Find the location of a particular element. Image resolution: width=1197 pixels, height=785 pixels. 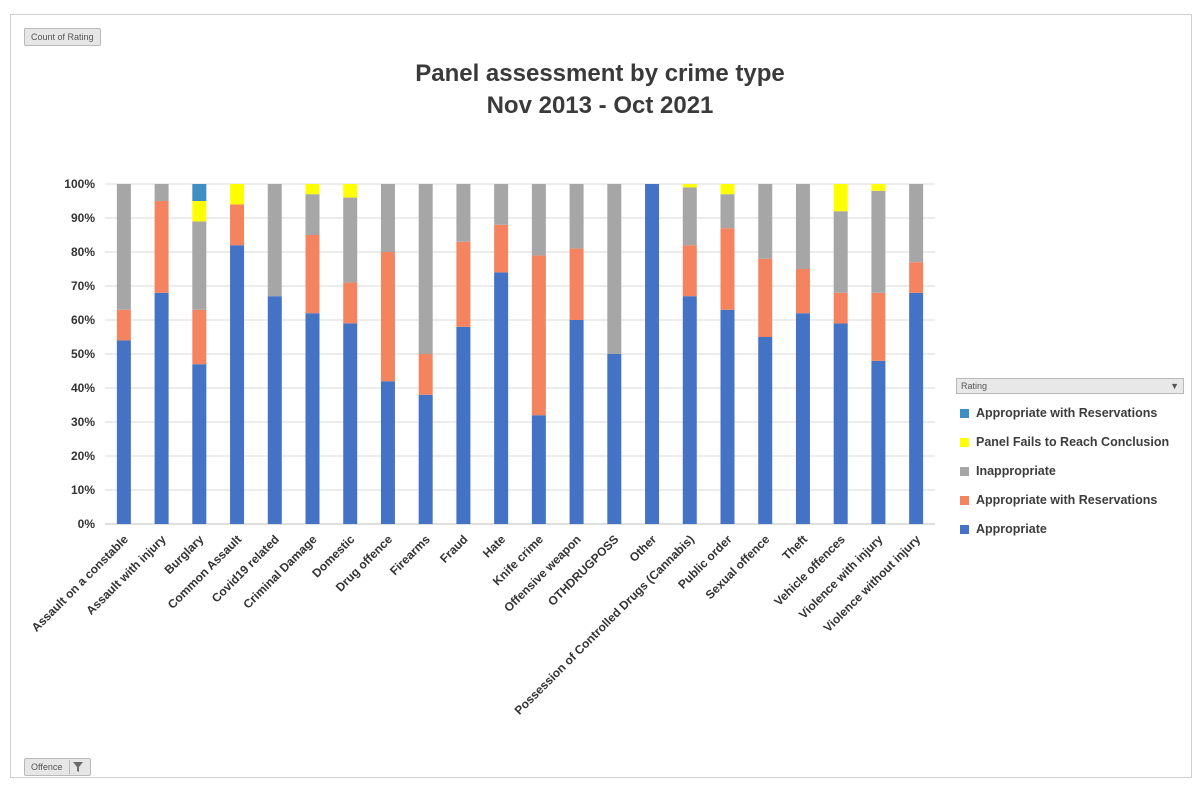

x-tick-label: Hate is located at coordinates (494, 546).